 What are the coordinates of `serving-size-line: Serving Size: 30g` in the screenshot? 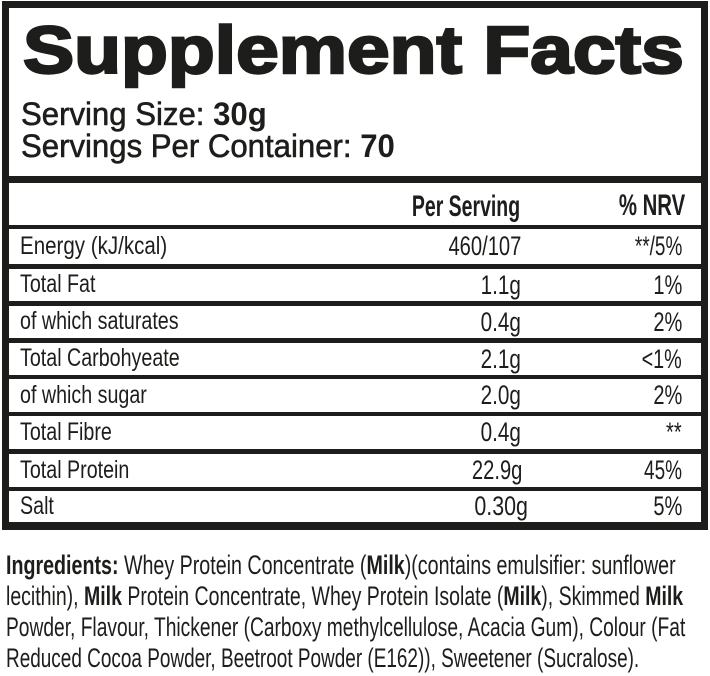 It's located at (149, 113).